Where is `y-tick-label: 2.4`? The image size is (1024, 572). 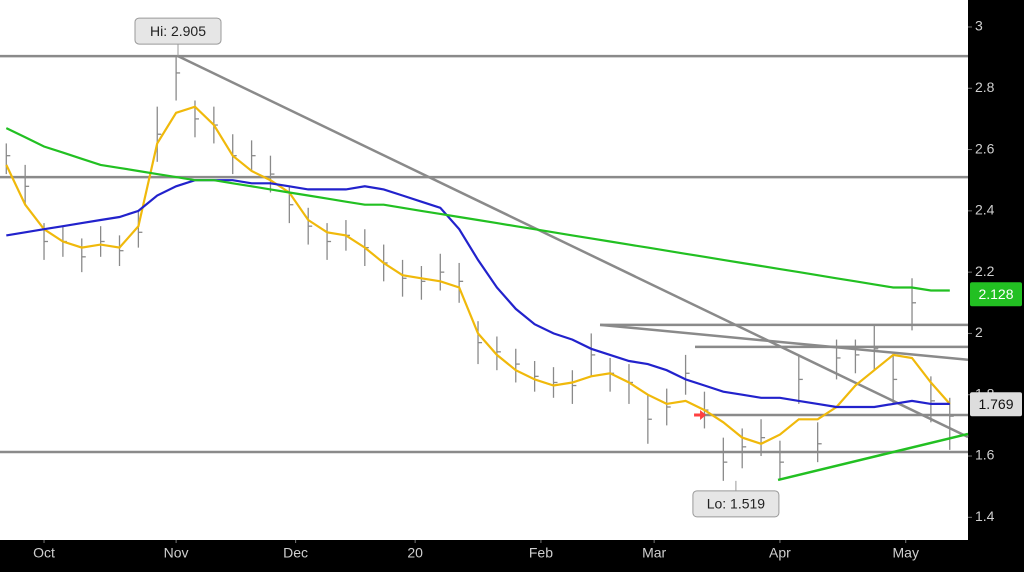
y-tick-label: 2.4 is located at coordinates (985, 210).